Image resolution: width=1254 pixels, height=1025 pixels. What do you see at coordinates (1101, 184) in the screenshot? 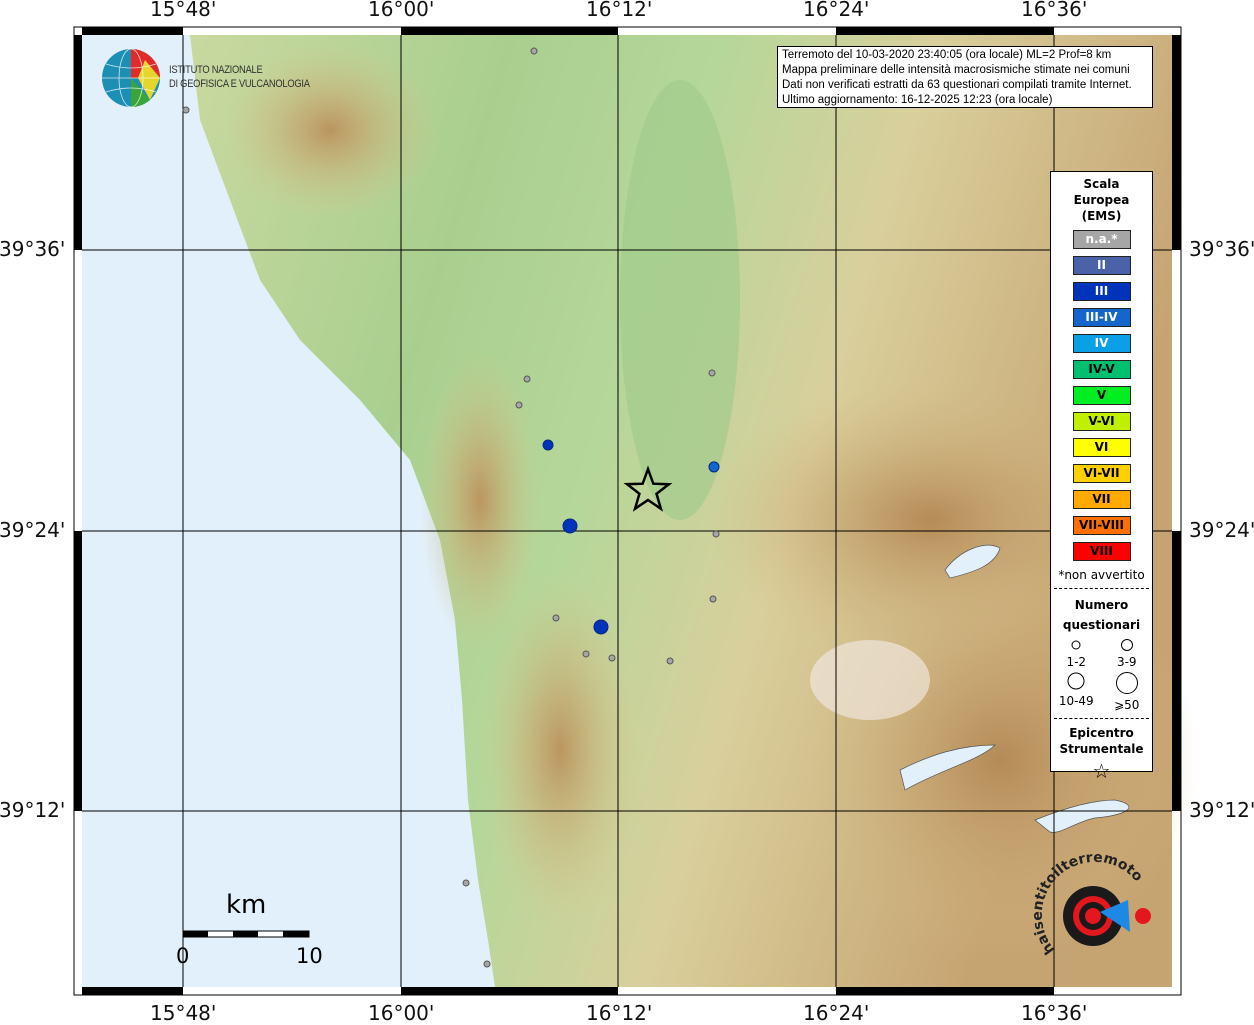
I see `legend-title-line: Scala` at bounding box center [1101, 184].